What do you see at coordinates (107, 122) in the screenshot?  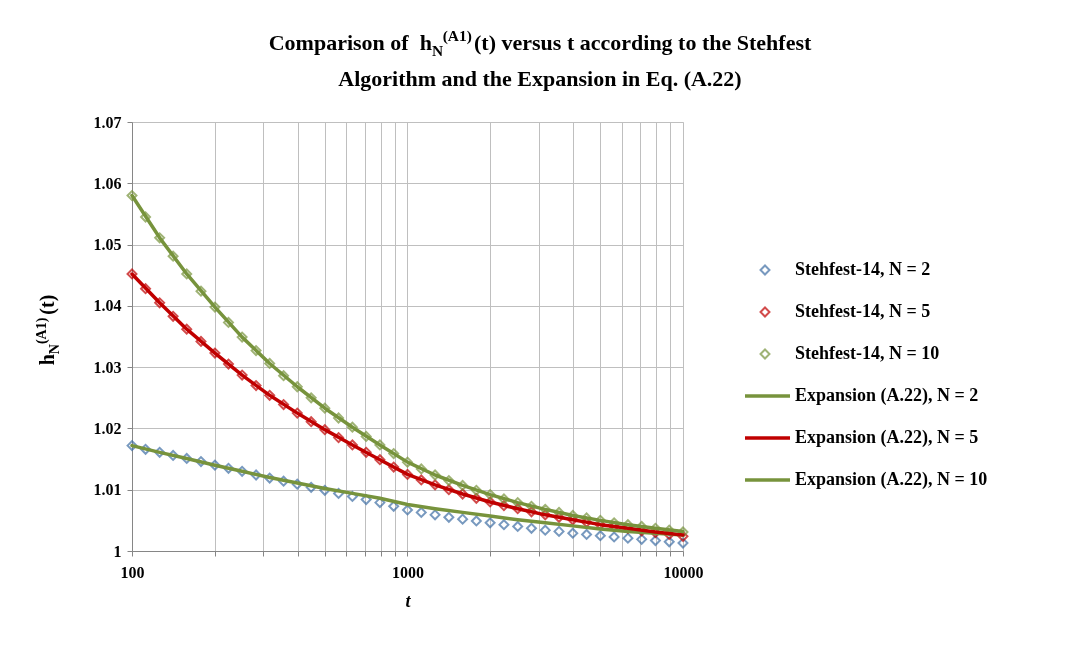 I see `y-tick-label: 1.07` at bounding box center [107, 122].